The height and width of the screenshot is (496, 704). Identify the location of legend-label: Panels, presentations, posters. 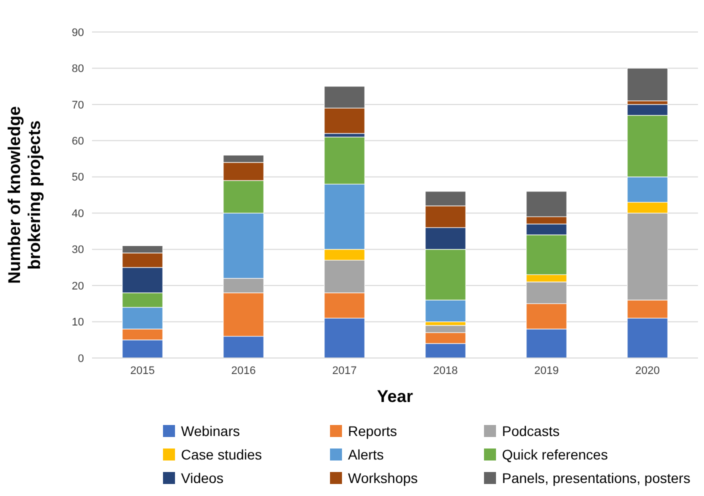
(596, 478).